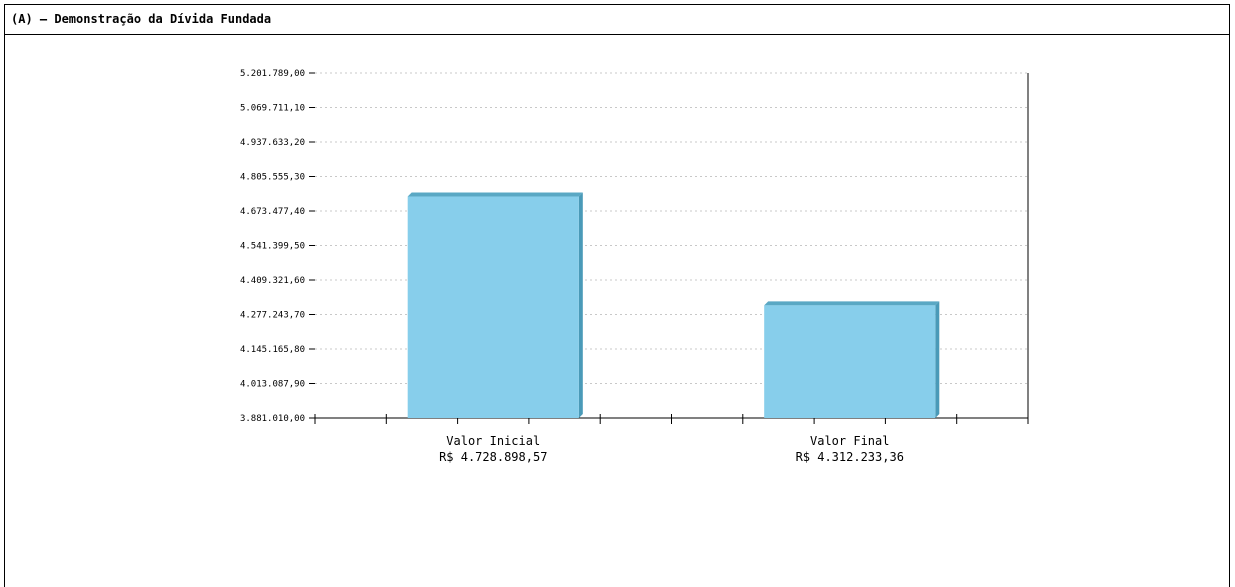 The width and height of the screenshot is (1235, 587). What do you see at coordinates (617, 20) in the screenshot?
I see `panel-title: (A) – Demonstração da Dívida Fundada` at bounding box center [617, 20].